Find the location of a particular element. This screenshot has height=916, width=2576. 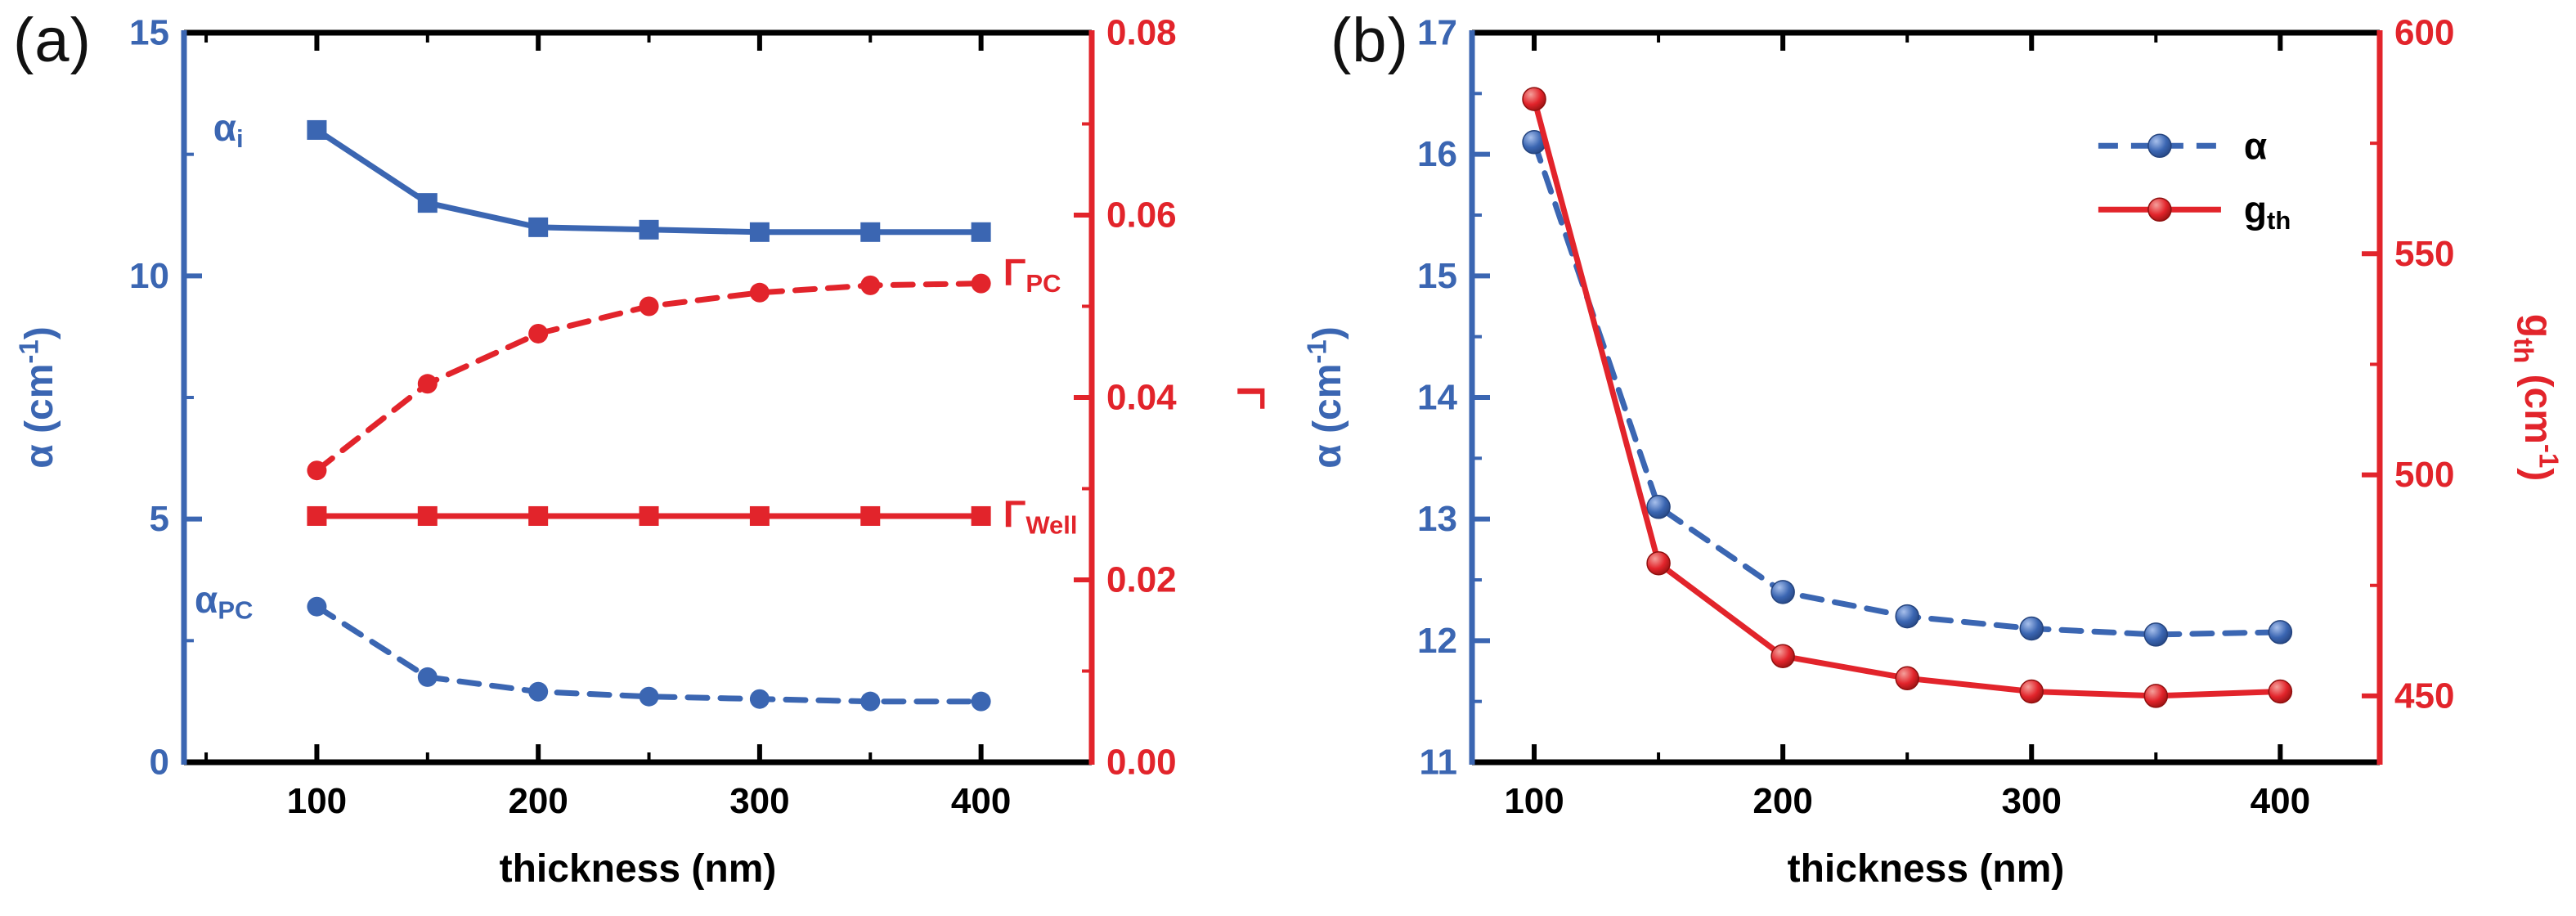

left-tick-label: 17 is located at coordinates (1437, 33).